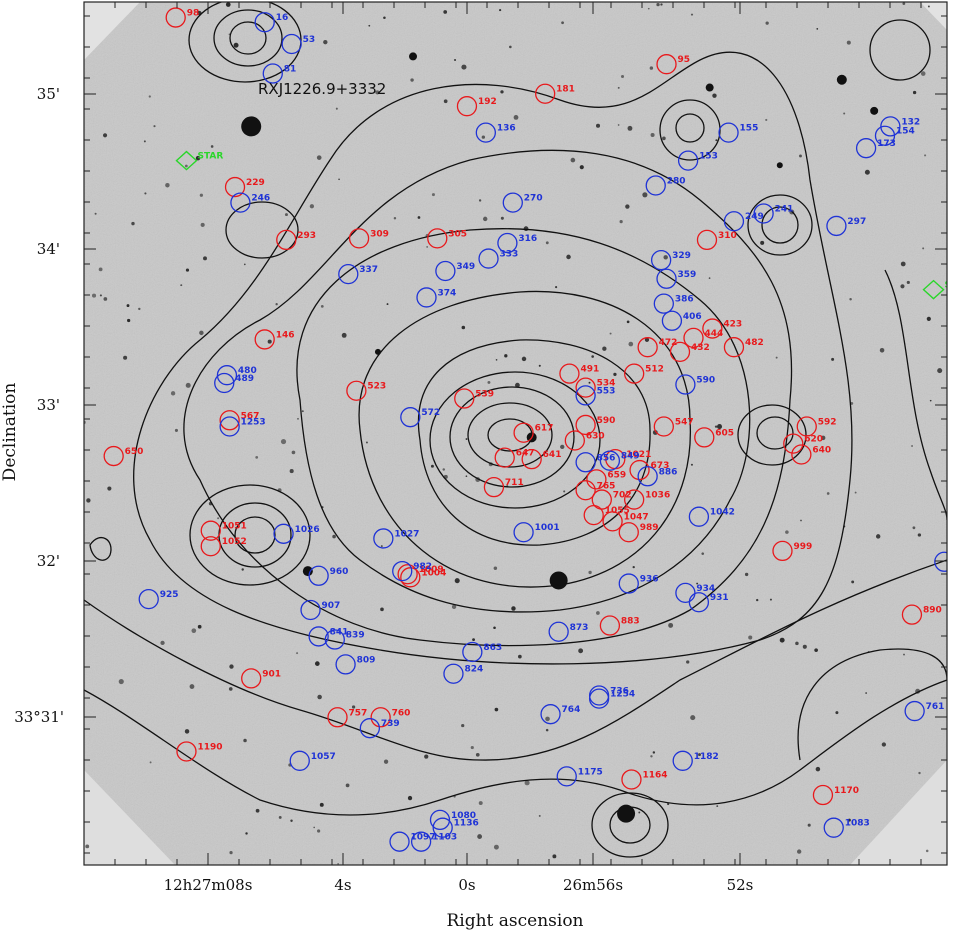 The width and height of the screenshot is (954, 940). Describe the element at coordinates (430, 413) in the screenshot. I see `blue-galaxy-label: 572` at that location.